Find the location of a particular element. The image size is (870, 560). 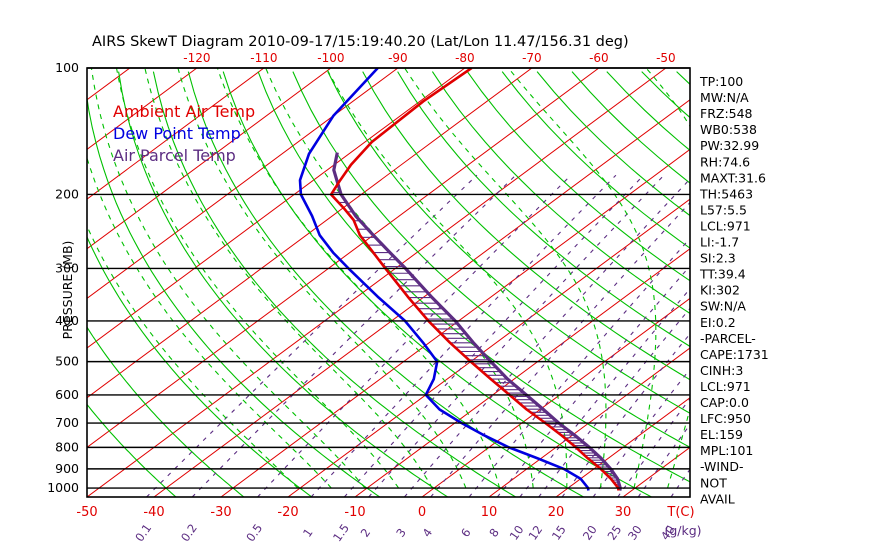

bottom-temp-tick-label: -30 is located at coordinates (220, 512).